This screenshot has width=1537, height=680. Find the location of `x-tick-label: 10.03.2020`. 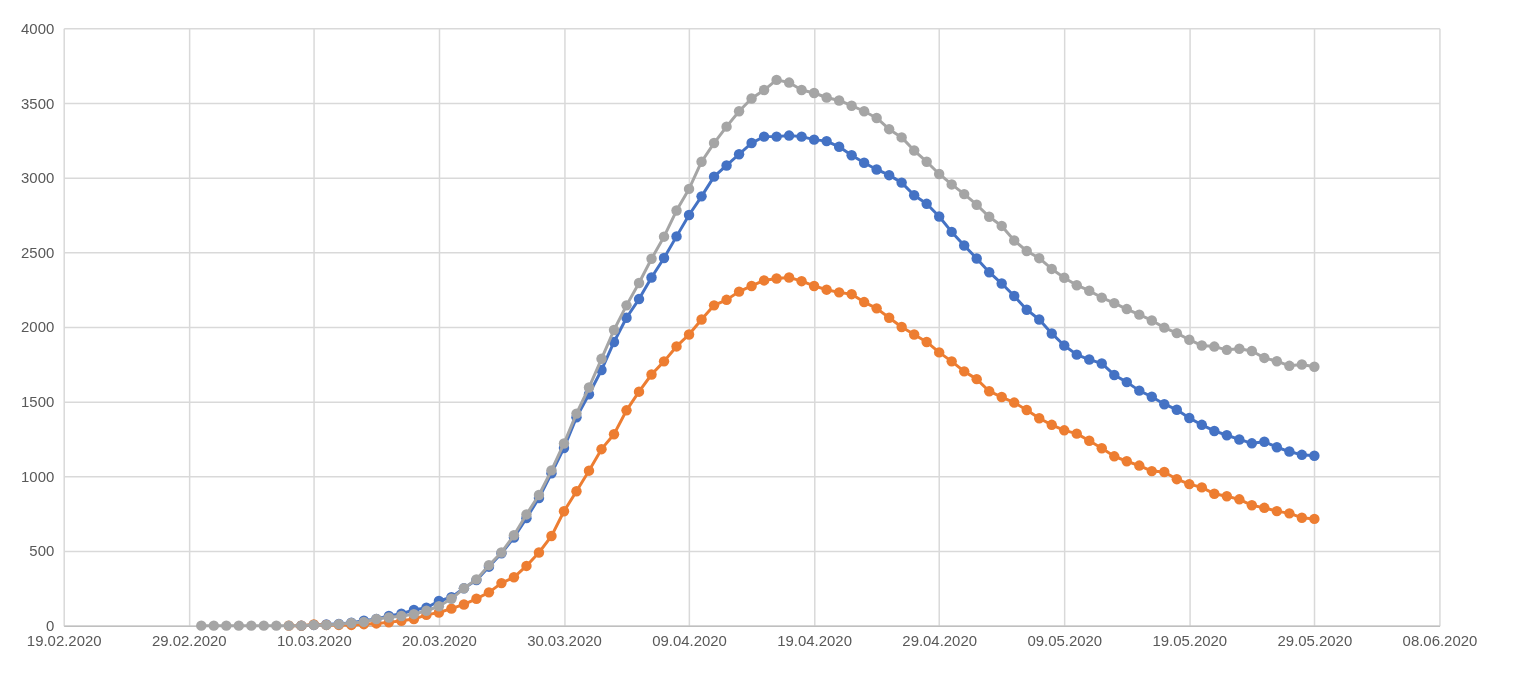

x-tick-label: 10.03.2020 is located at coordinates (314, 641).